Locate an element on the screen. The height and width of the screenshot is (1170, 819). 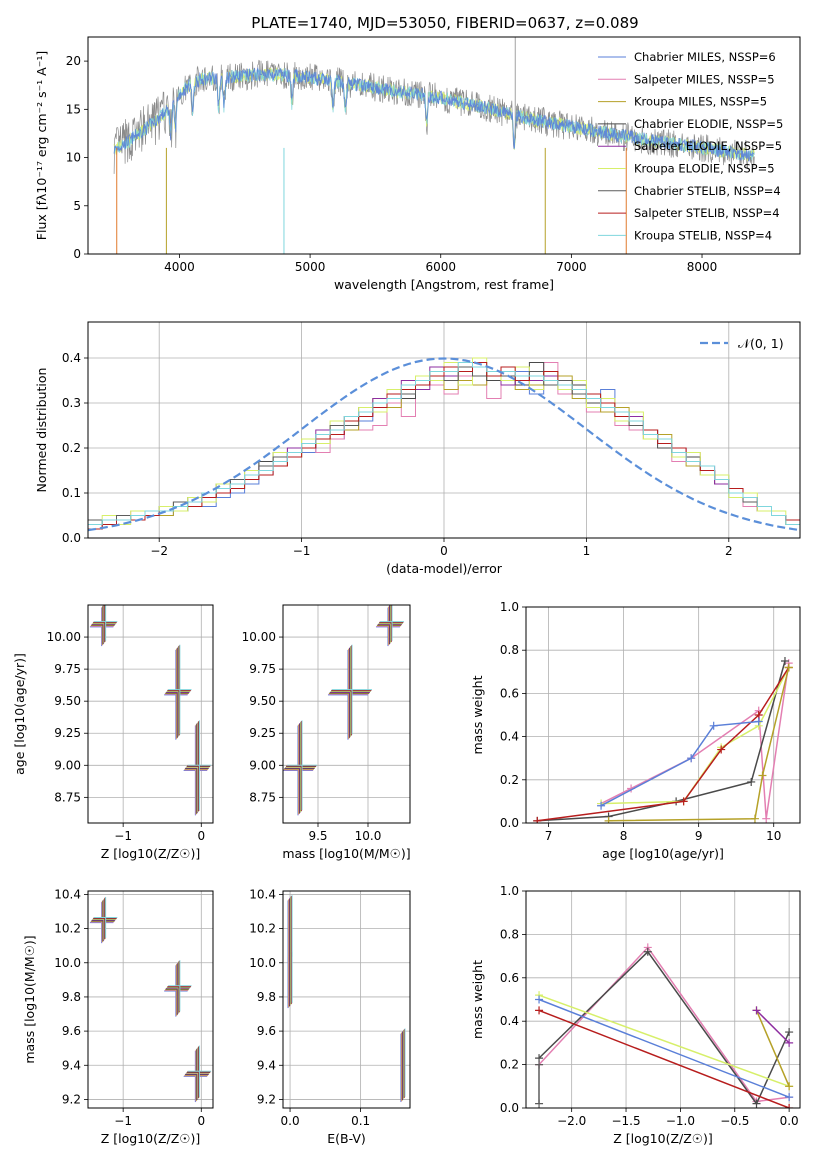
y-tick-label: 10.4 is located at coordinates (67, 894).